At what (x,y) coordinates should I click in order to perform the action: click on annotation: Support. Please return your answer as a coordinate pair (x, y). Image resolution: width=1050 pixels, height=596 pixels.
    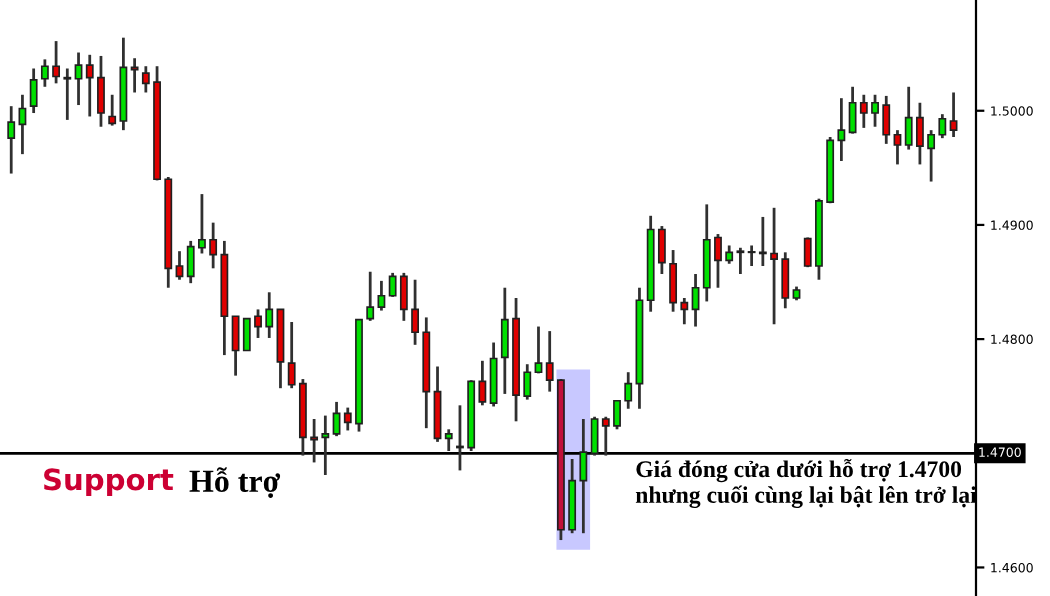
    Looking at the image, I should click on (109, 482).